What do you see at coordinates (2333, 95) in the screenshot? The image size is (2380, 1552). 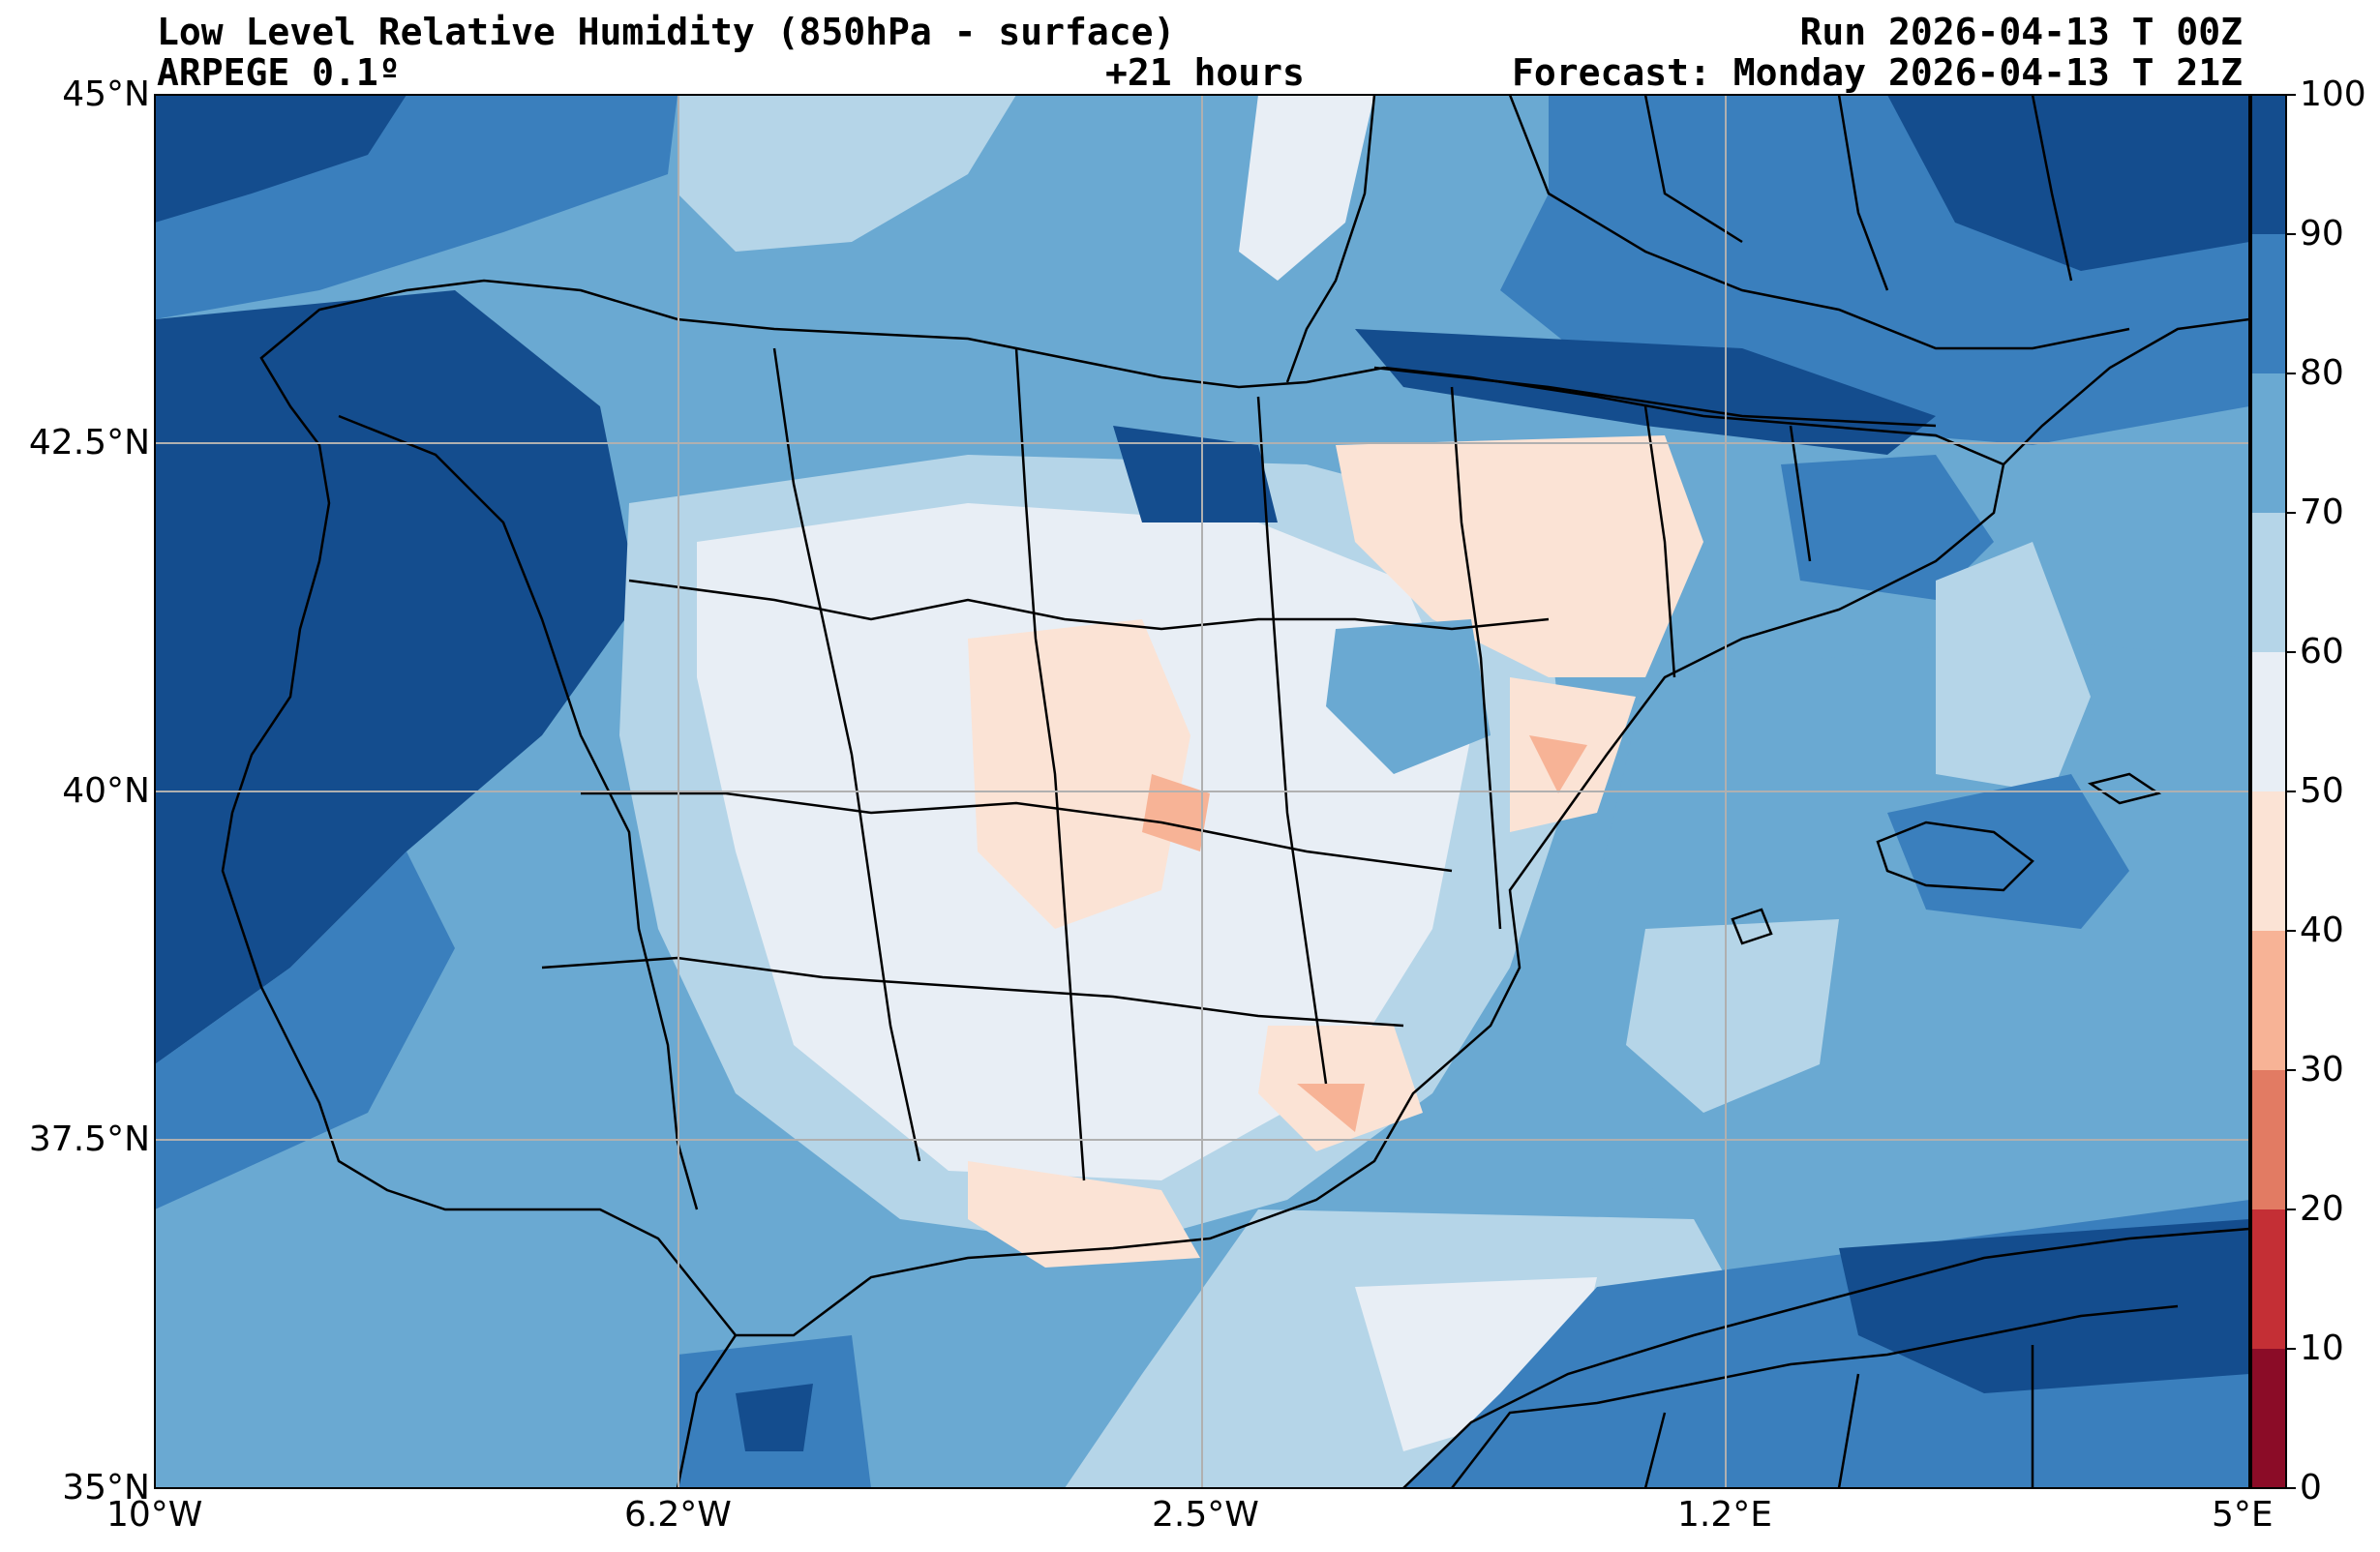 I see `colorbar-label-100: 100` at bounding box center [2333, 95].